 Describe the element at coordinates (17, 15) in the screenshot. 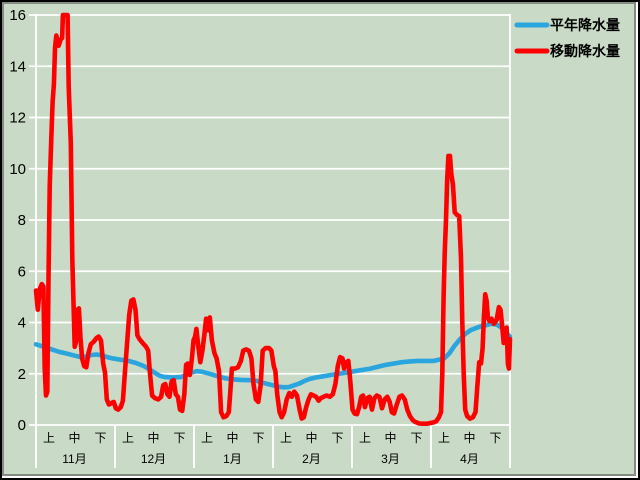

I see `y-axis-label: 16` at that location.